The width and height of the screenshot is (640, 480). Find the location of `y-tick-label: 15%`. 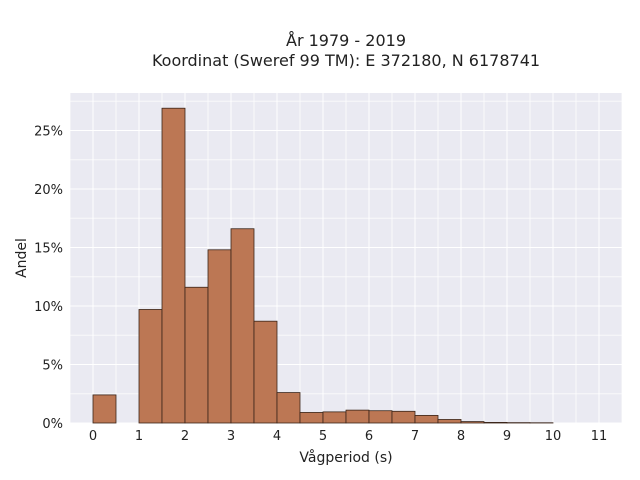

y-tick-label: 15% is located at coordinates (48, 248).